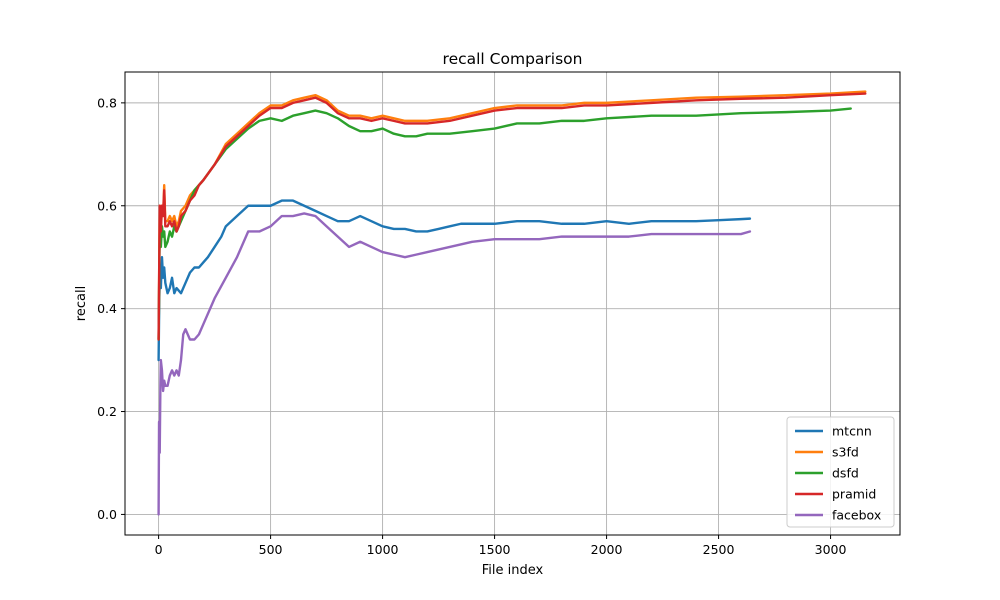 The height and width of the screenshot is (600, 1000). What do you see at coordinates (856, 515) in the screenshot?
I see `legend-label-facebox: facebox` at bounding box center [856, 515].